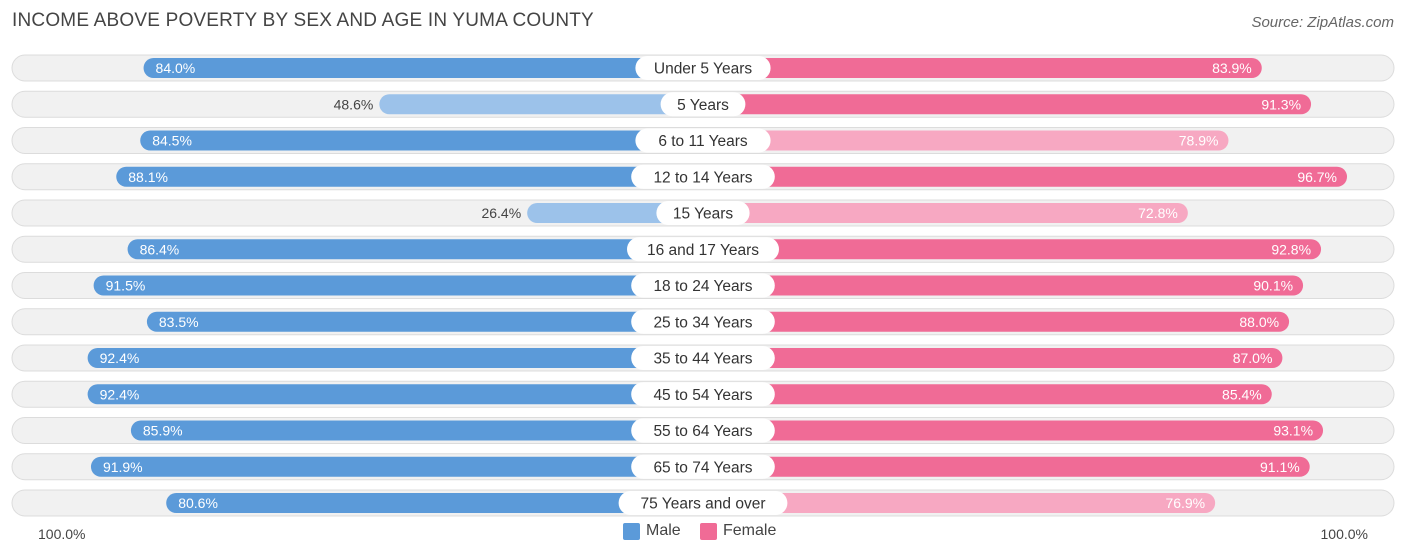 This screenshot has width=1406, height=559. What do you see at coordinates (160, 249) in the screenshot?
I see `male-value-label: 86.4%` at bounding box center [160, 249].